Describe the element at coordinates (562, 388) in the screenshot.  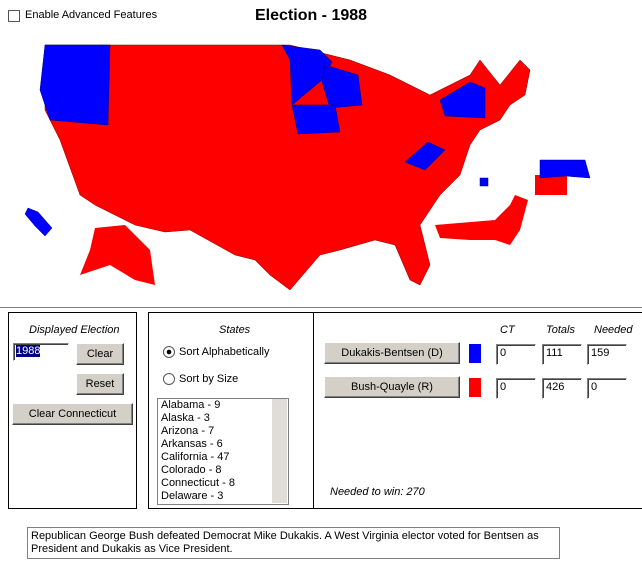
I see `total-field: 426` at that location.